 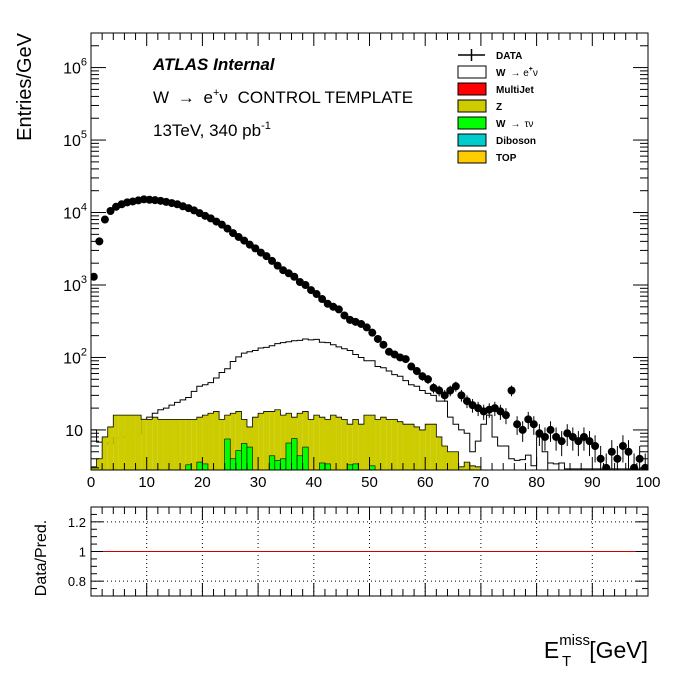 I want to click on legend-entry: W → e+ν, so click(x=497, y=72).